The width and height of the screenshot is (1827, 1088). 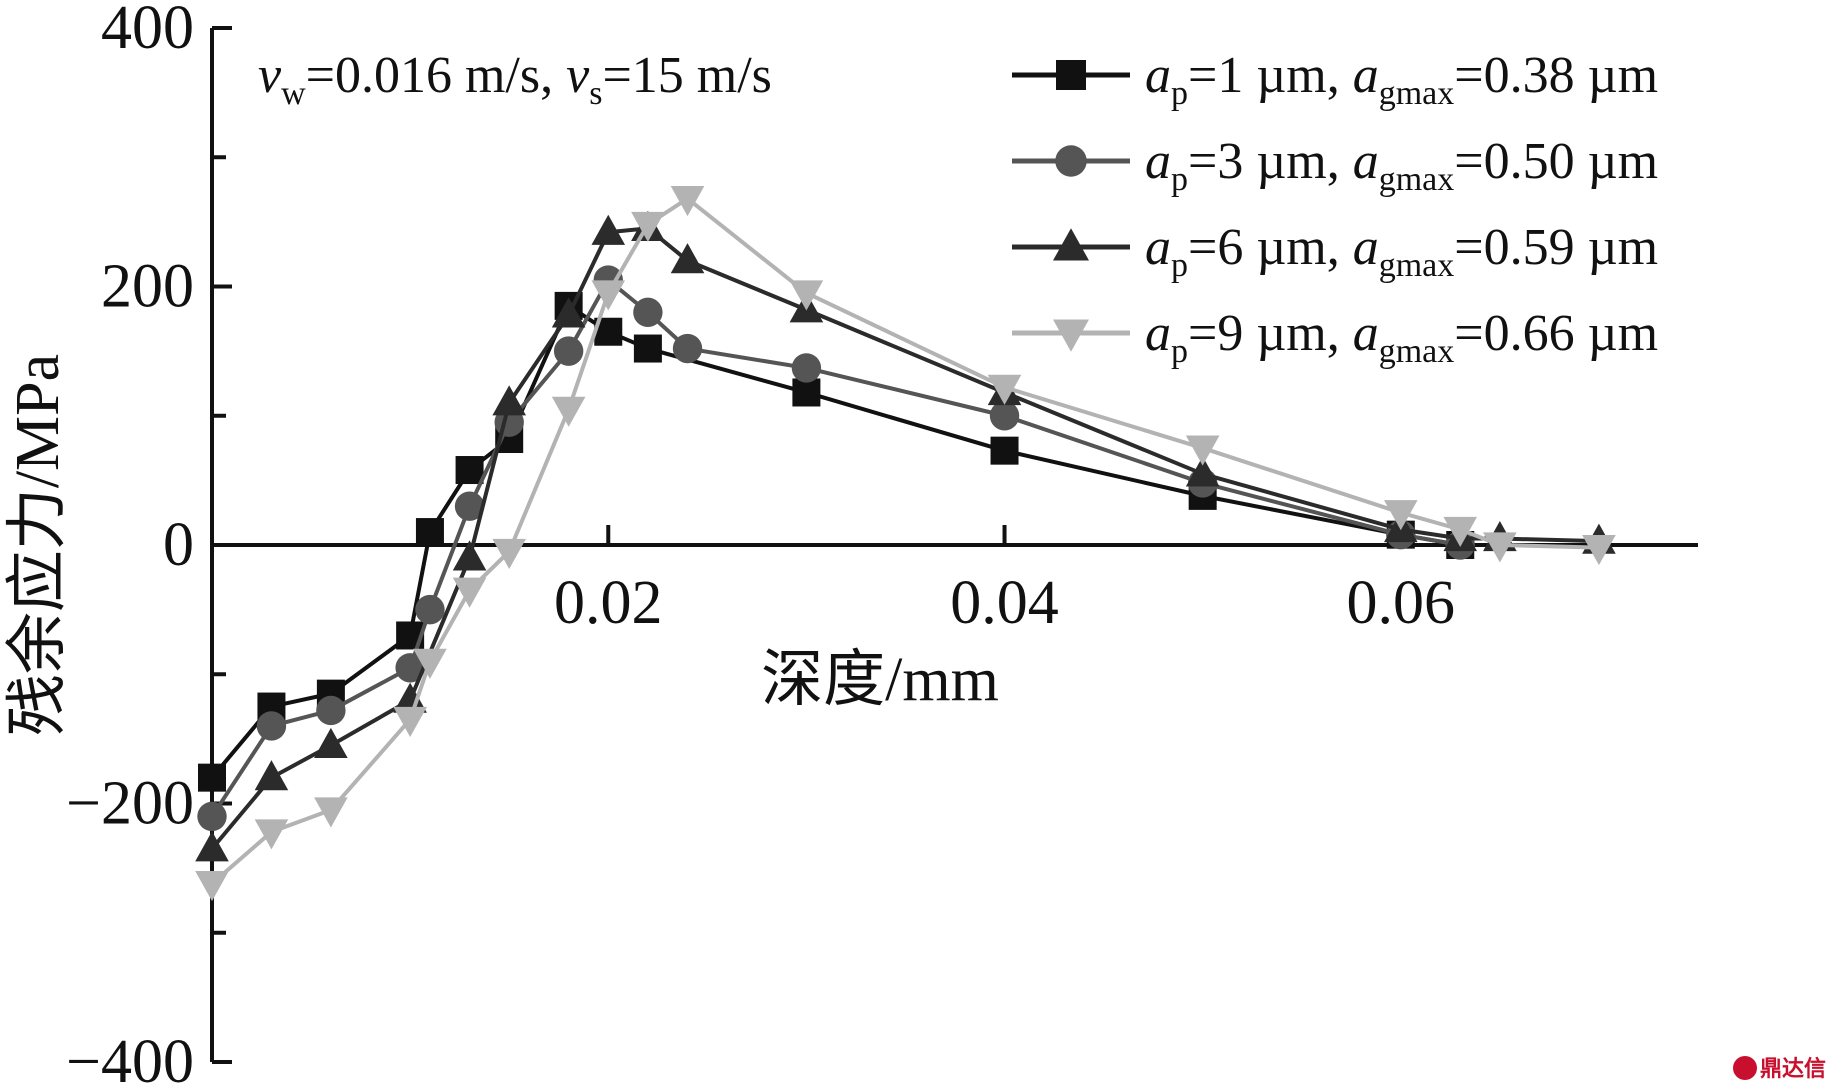 I want to click on condition-annotation: vw=0.016 m/s, vs=15 m/s, so click(x=515, y=79).